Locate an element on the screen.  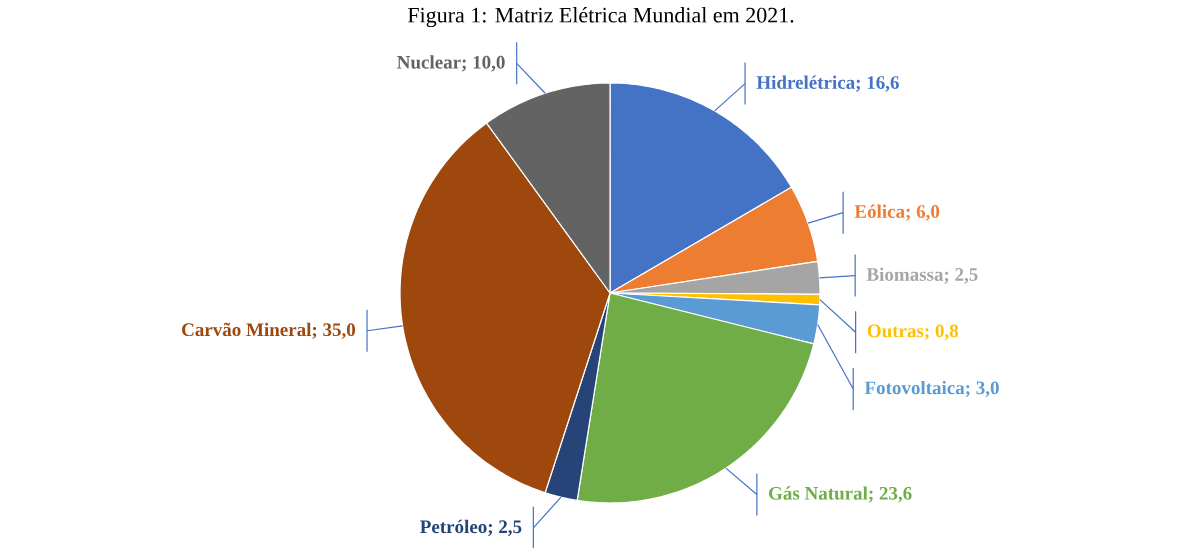
data-label: ; 6,0 is located at coordinates (923, 213).